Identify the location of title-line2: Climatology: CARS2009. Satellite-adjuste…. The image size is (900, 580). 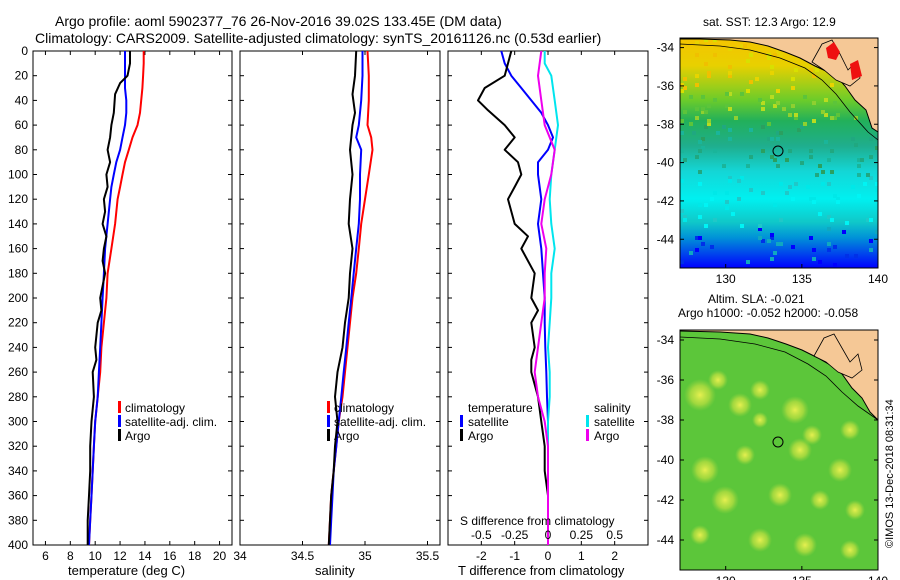
(318, 38).